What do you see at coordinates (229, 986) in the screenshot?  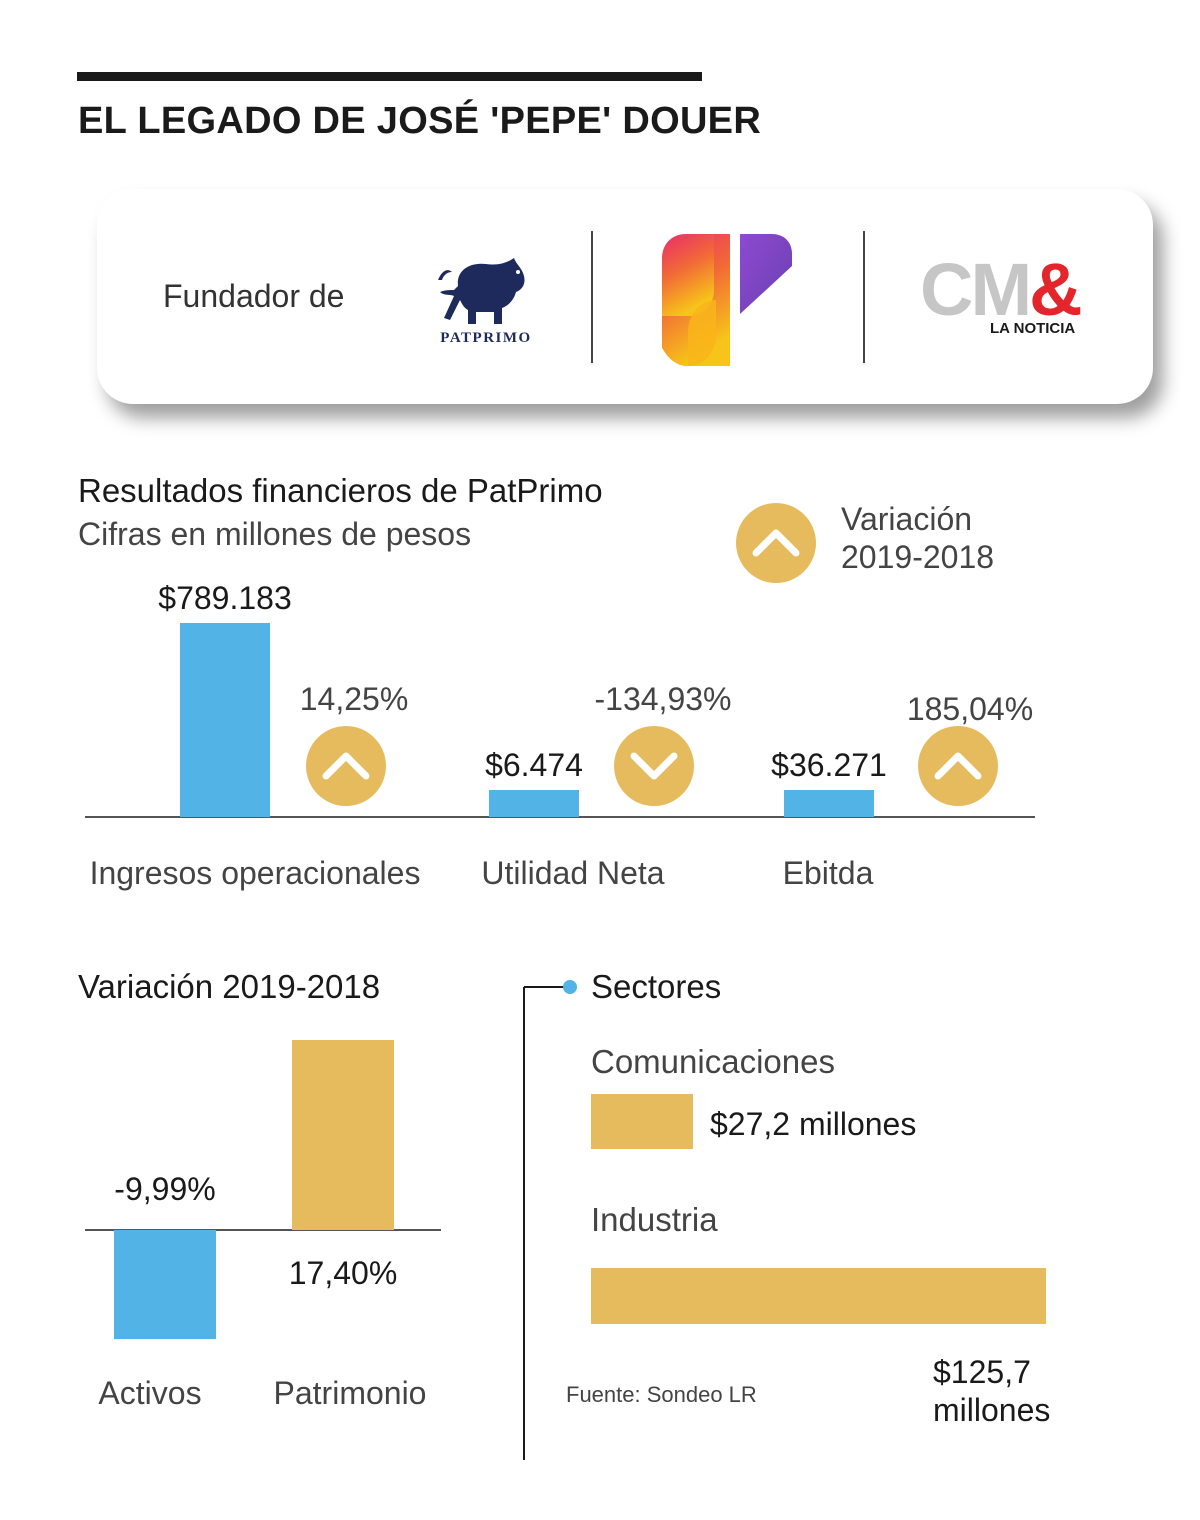 I see `variation-title: Variación 2019-2018` at bounding box center [229, 986].